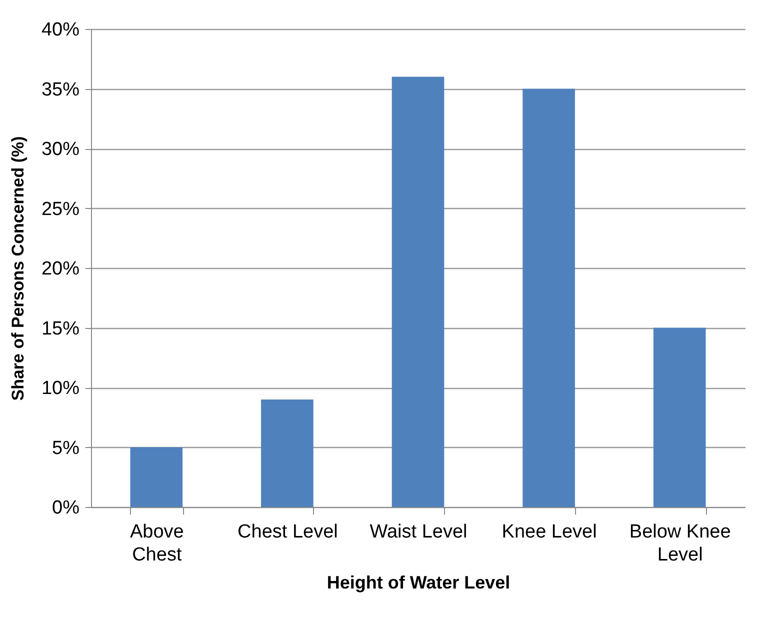  What do you see at coordinates (60, 149) in the screenshot?
I see `y-tick-label: 30%` at bounding box center [60, 149].